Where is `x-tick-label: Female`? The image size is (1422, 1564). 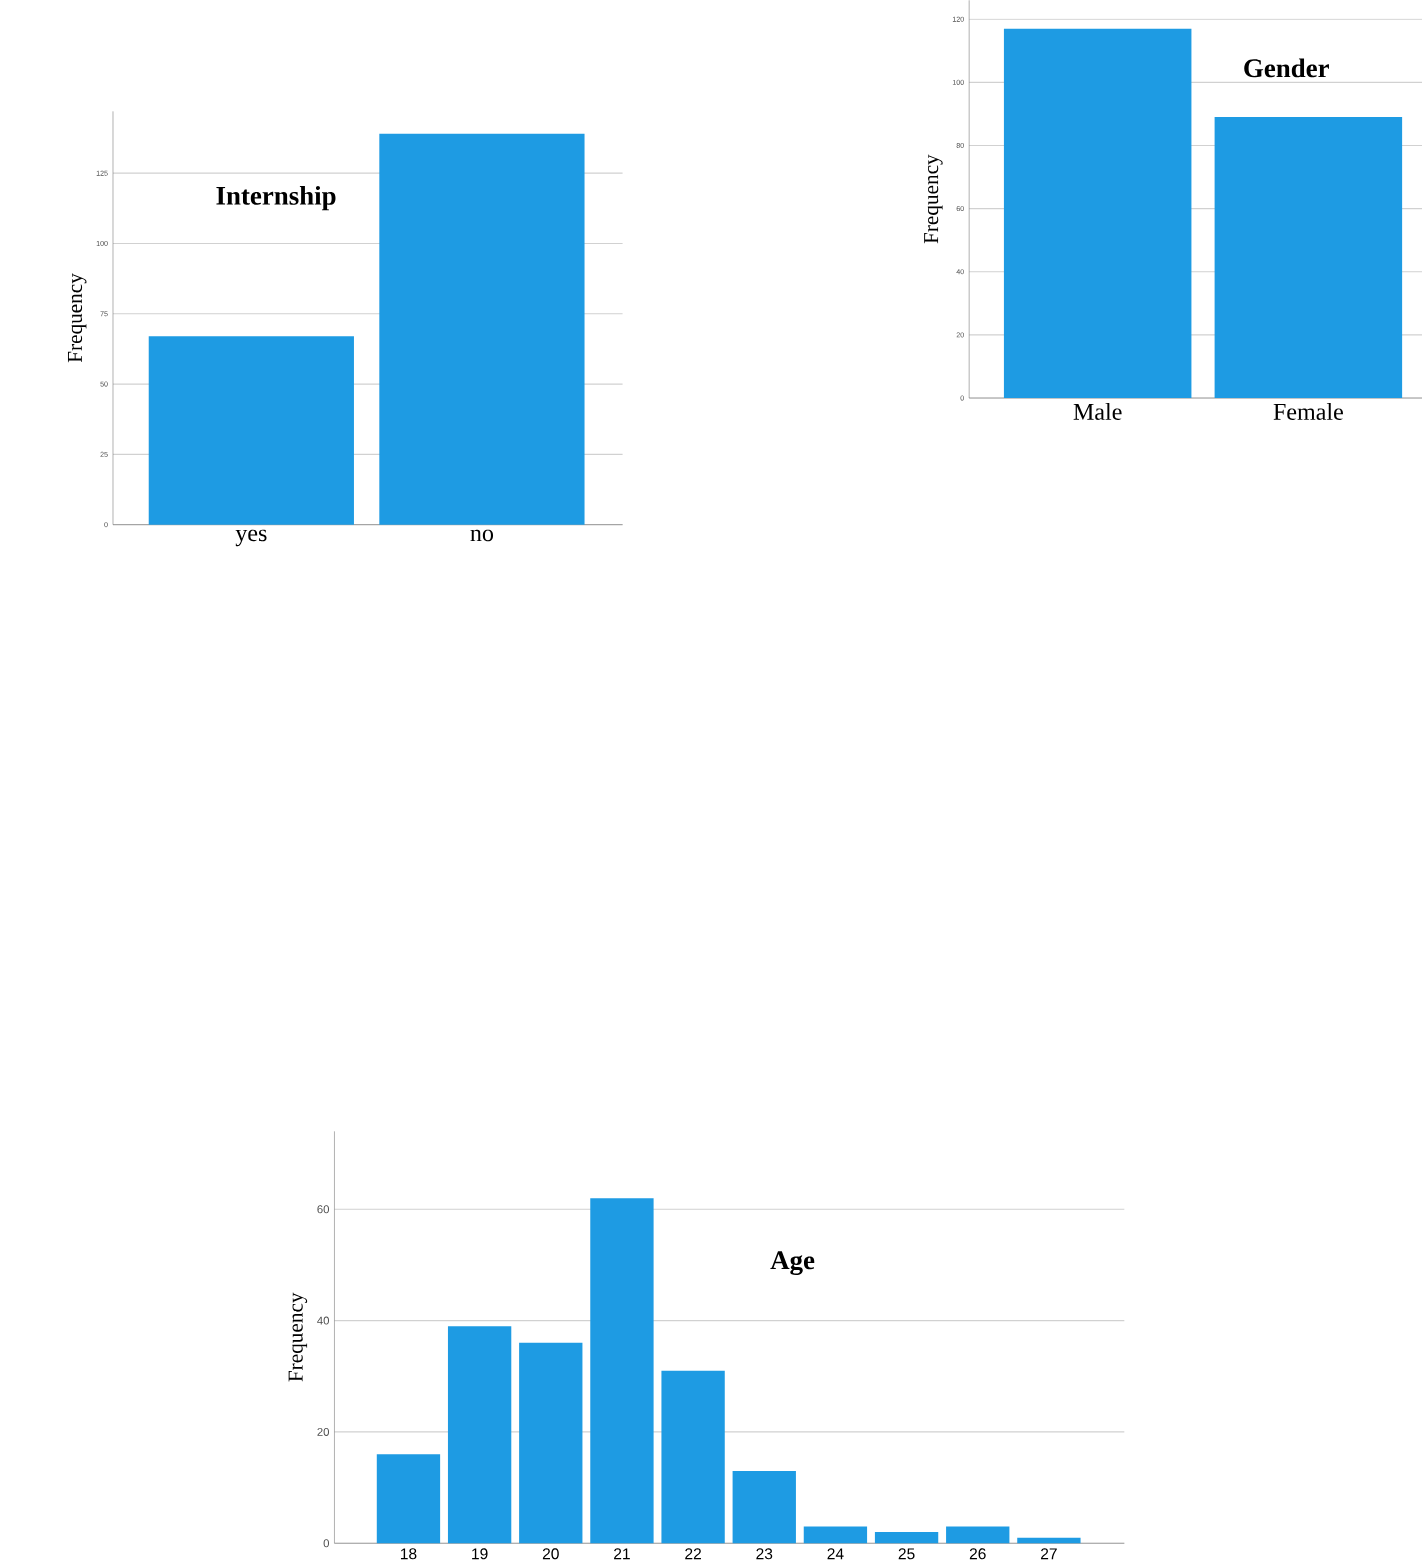
x-tick-label: Female is located at coordinates (1308, 411).